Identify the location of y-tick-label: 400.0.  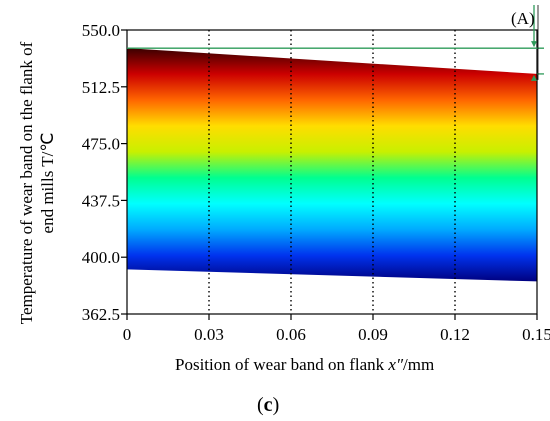
(101, 257).